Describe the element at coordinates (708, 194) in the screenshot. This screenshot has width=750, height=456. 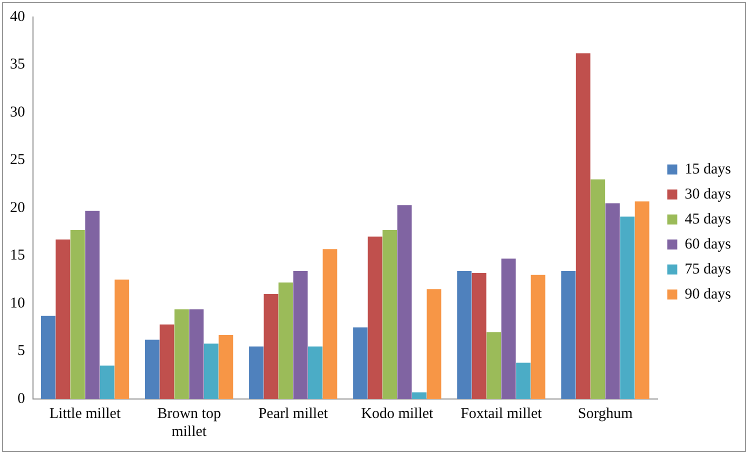
I see `legend-label: 30 days` at that location.